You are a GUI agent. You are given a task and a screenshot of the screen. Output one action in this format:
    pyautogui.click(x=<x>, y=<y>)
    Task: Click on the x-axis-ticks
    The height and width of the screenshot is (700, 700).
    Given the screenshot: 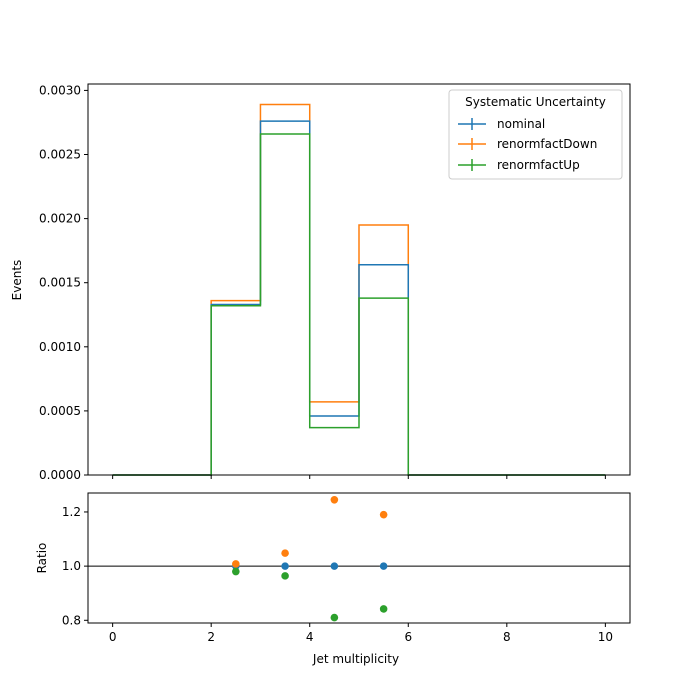 What is the action you would take?
    pyautogui.click(x=359, y=477)
    